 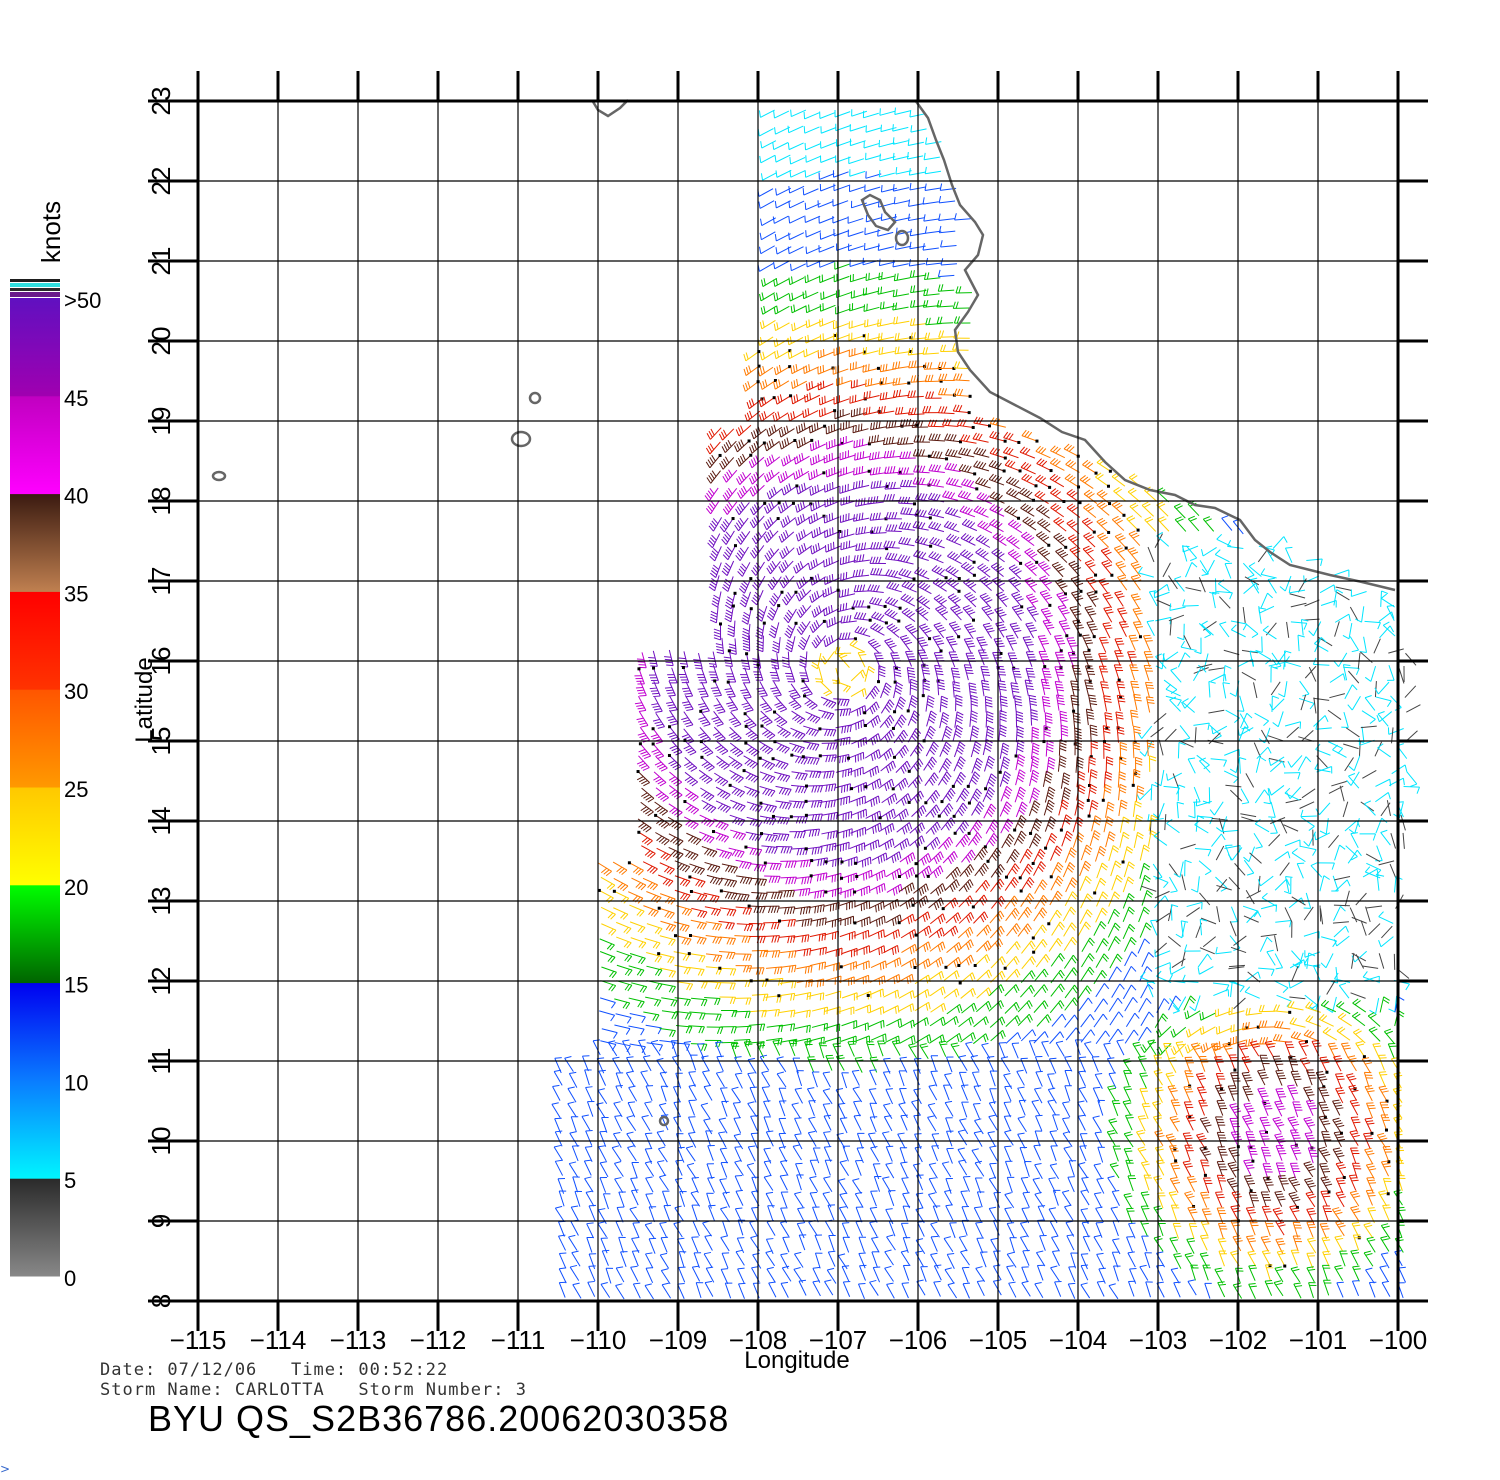 I want to click on longitude-tick-label: −113, so click(x=358, y=1340).